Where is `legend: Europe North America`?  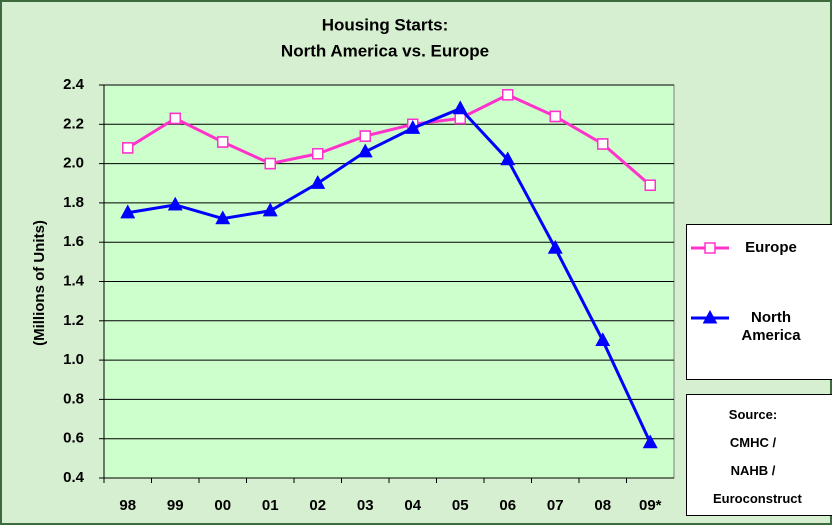
legend: Europe North America is located at coordinates (759, 302).